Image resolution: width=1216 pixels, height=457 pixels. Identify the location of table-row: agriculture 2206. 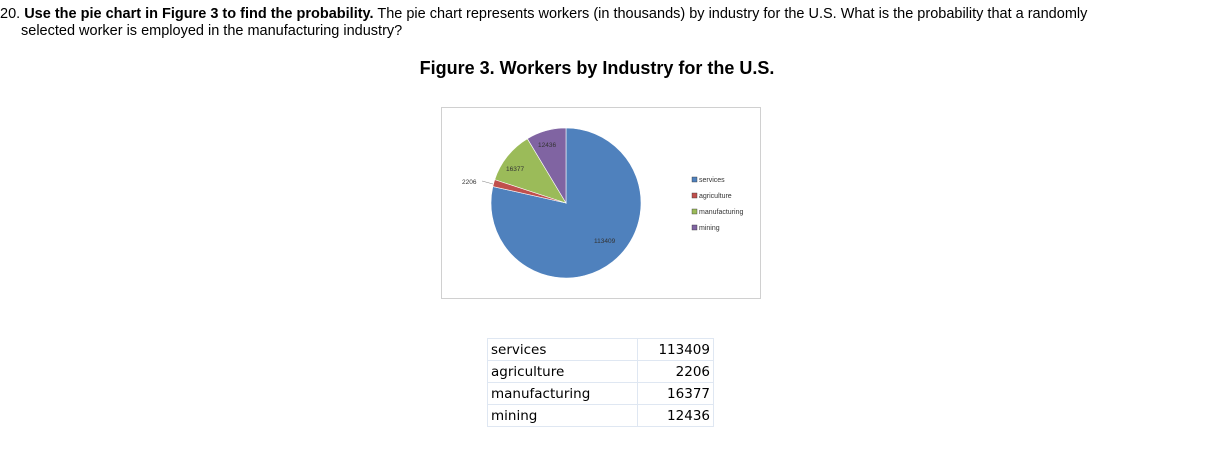
(600, 371).